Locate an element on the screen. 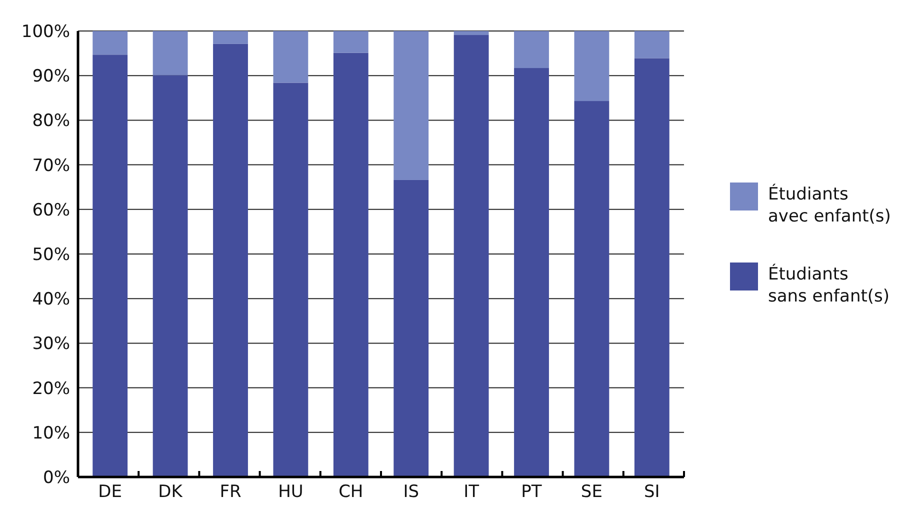 The width and height of the screenshot is (924, 505). x-tick-label: PT is located at coordinates (531, 492).